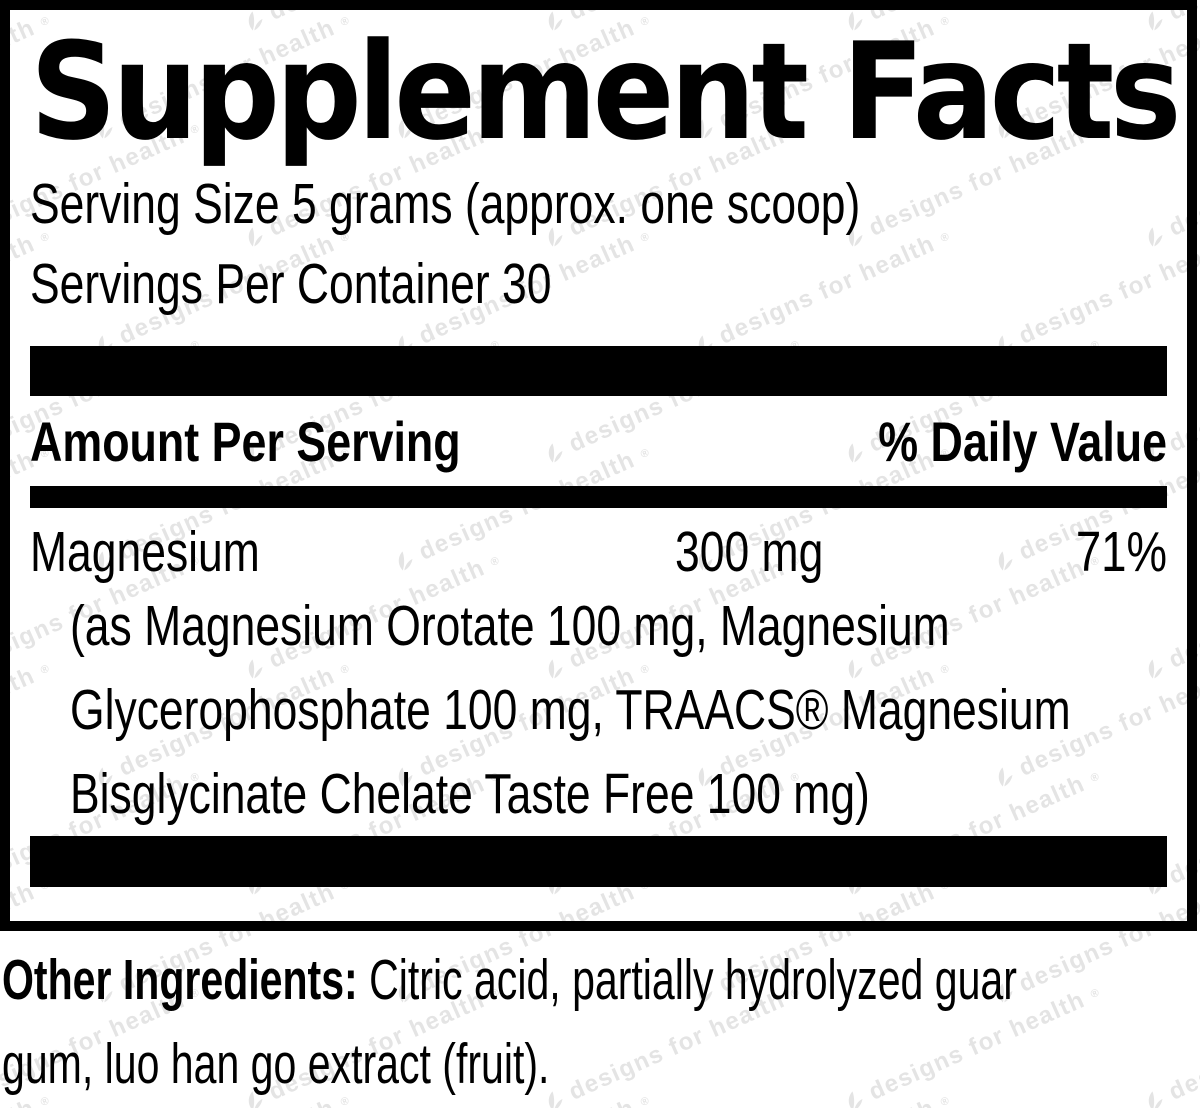 This screenshot has width=1200, height=1108. I want to click on other-ingredients-line: gum, luo han go extract (fruit)., so click(276, 1064).